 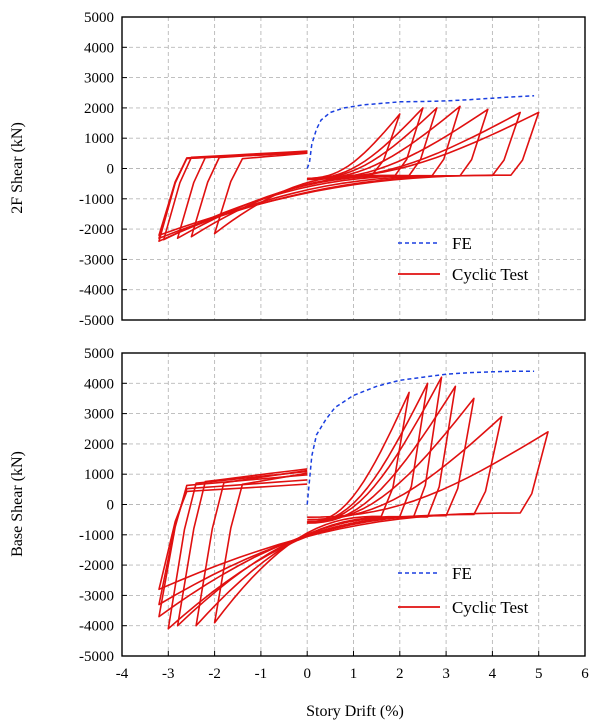 I want to click on ylabel-top: 2F Shear (kN), so click(x=17, y=168).